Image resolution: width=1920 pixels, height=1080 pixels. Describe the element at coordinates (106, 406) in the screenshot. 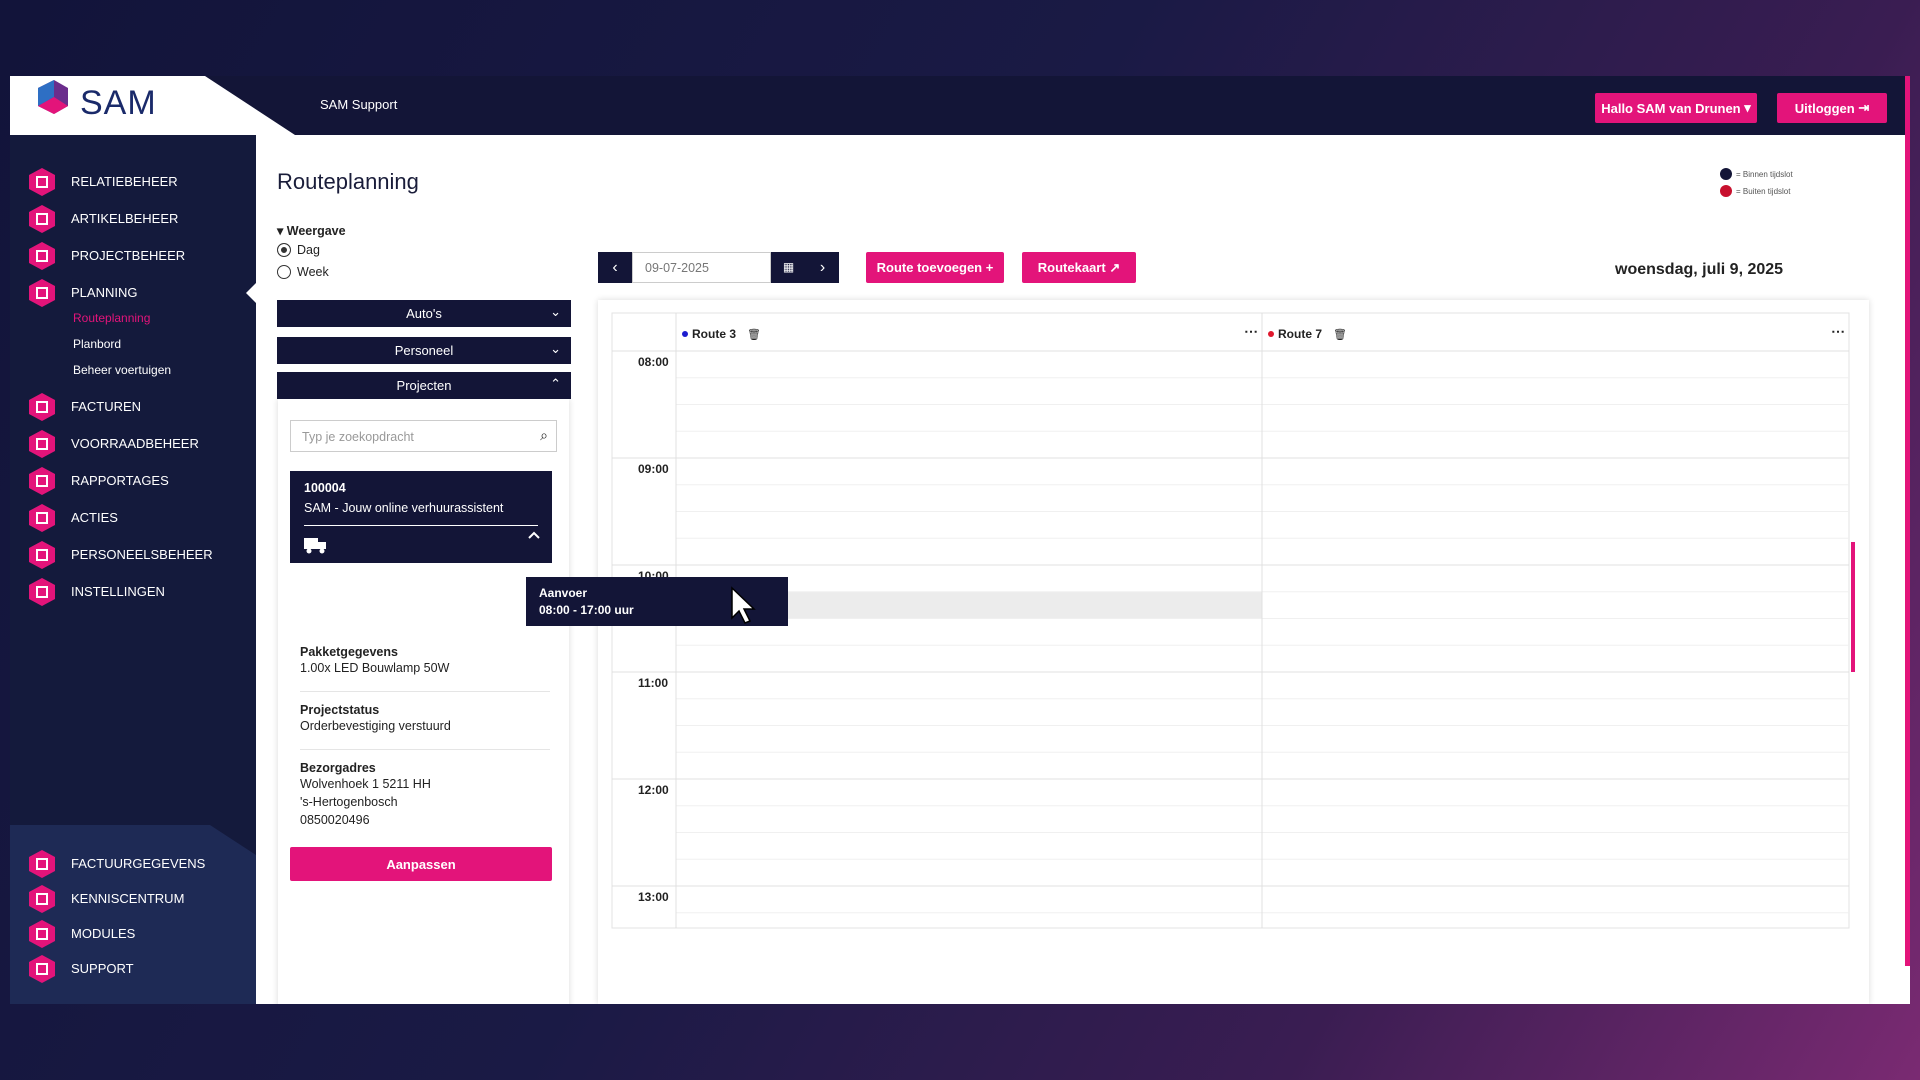

I see `nav-item: FACTUREN` at that location.